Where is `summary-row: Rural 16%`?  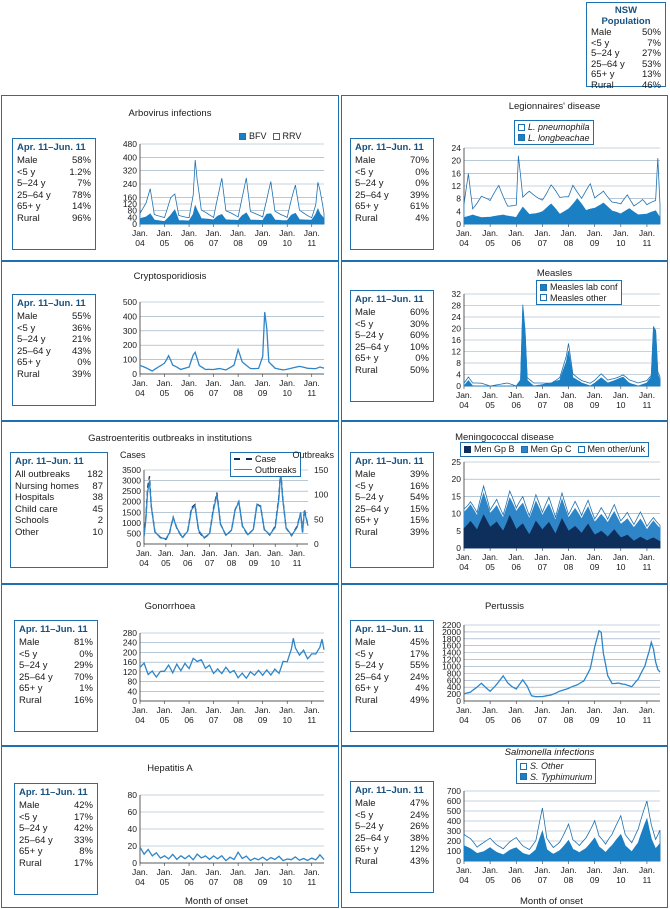
summary-row: Rural 16% is located at coordinates (56, 701).